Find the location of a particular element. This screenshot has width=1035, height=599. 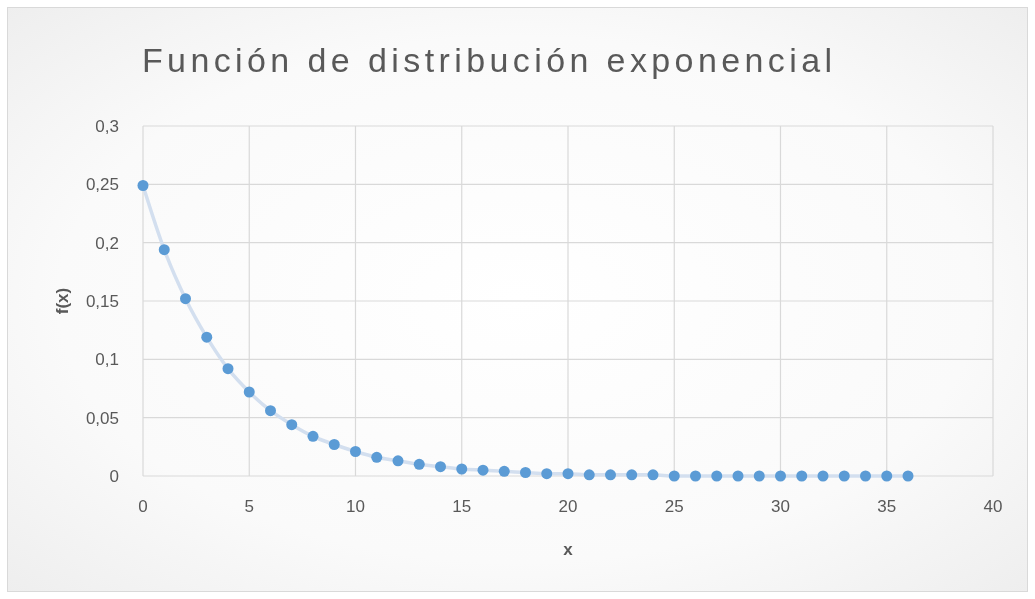

x-axis-title: x is located at coordinates (568, 549).